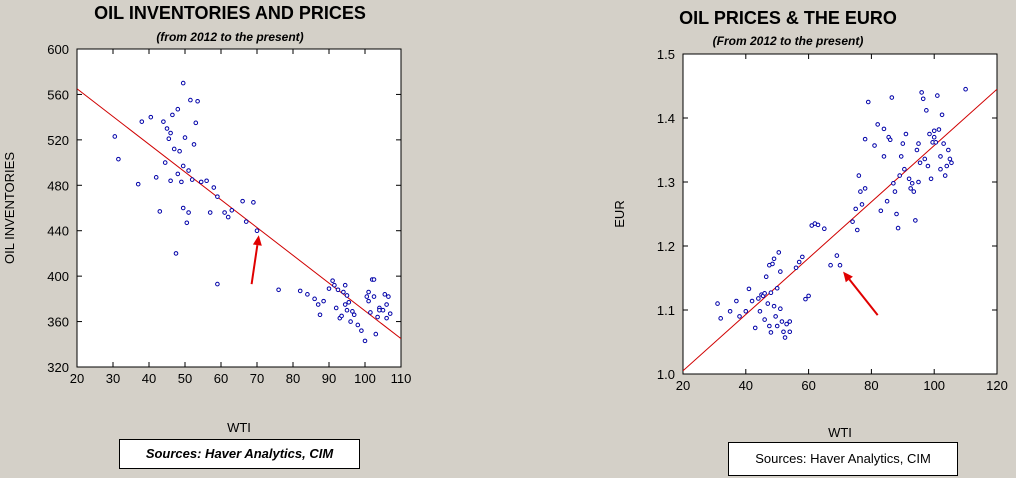 The height and width of the screenshot is (478, 1016). I want to click on y-tick-label: 1.0, so click(666, 374).